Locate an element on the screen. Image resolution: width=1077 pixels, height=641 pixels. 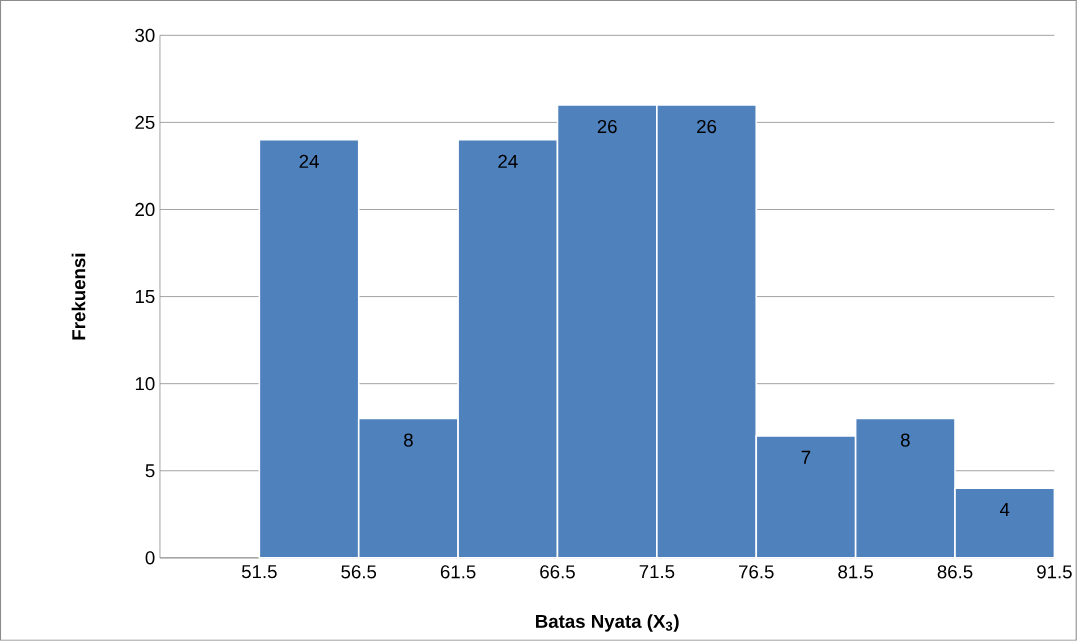
y-tick-label: 20 is located at coordinates (145, 209).